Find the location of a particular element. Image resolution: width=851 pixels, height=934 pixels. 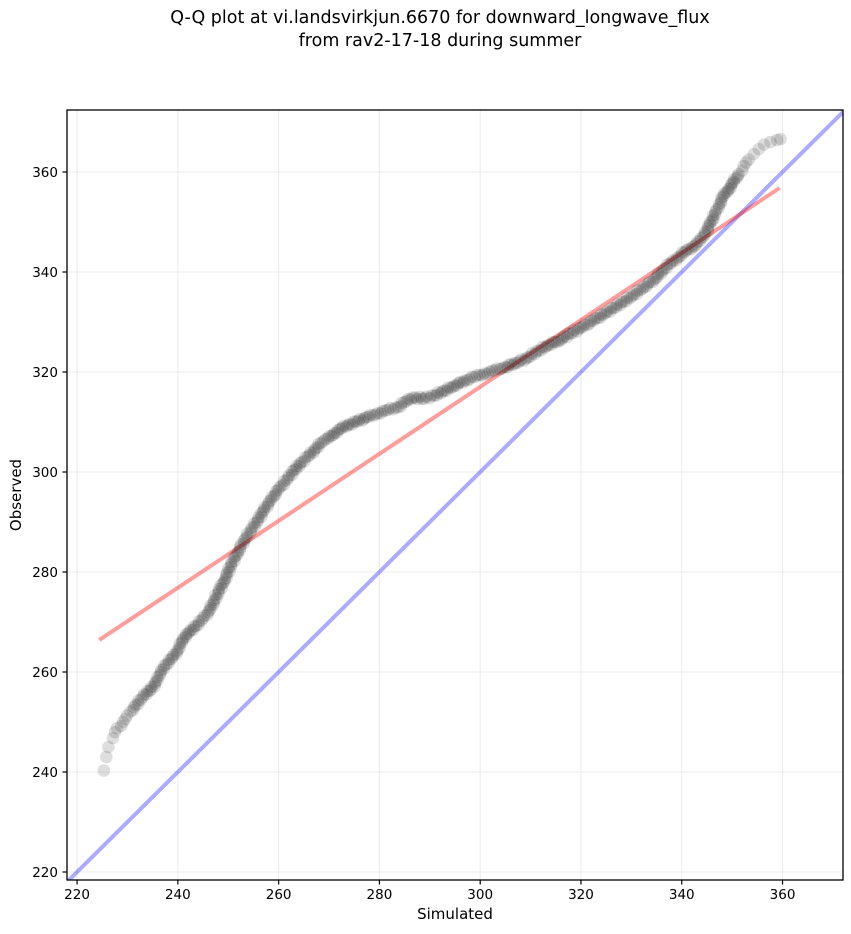

y-tick-label: 300 is located at coordinates (45, 473).